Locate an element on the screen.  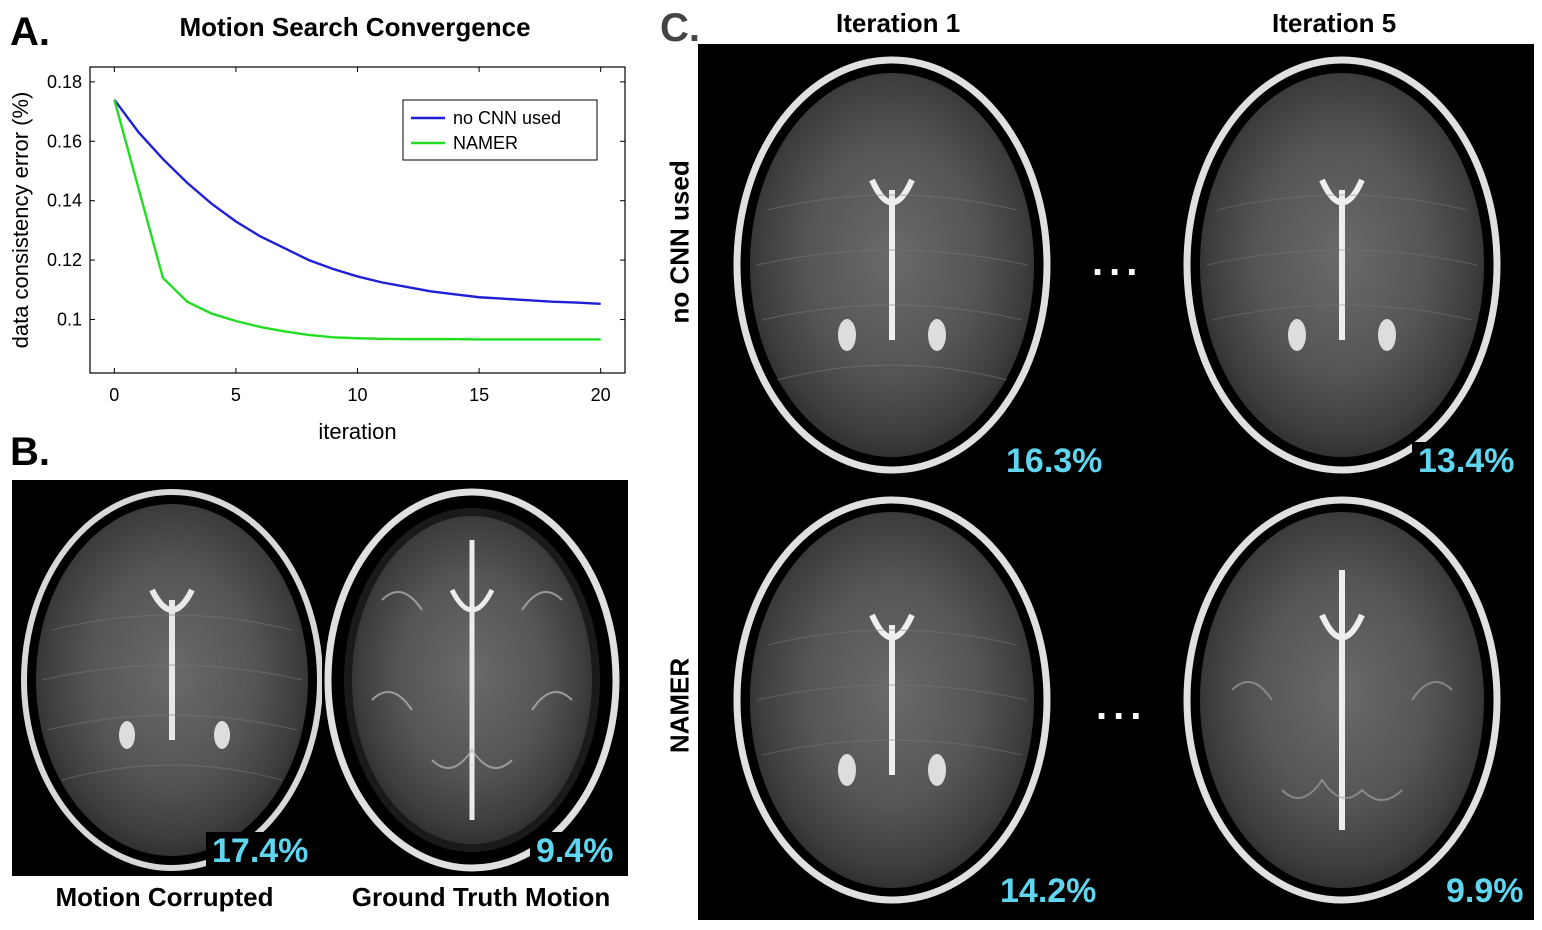
chart-title: Motion Search Convergence is located at coordinates (355, 27).